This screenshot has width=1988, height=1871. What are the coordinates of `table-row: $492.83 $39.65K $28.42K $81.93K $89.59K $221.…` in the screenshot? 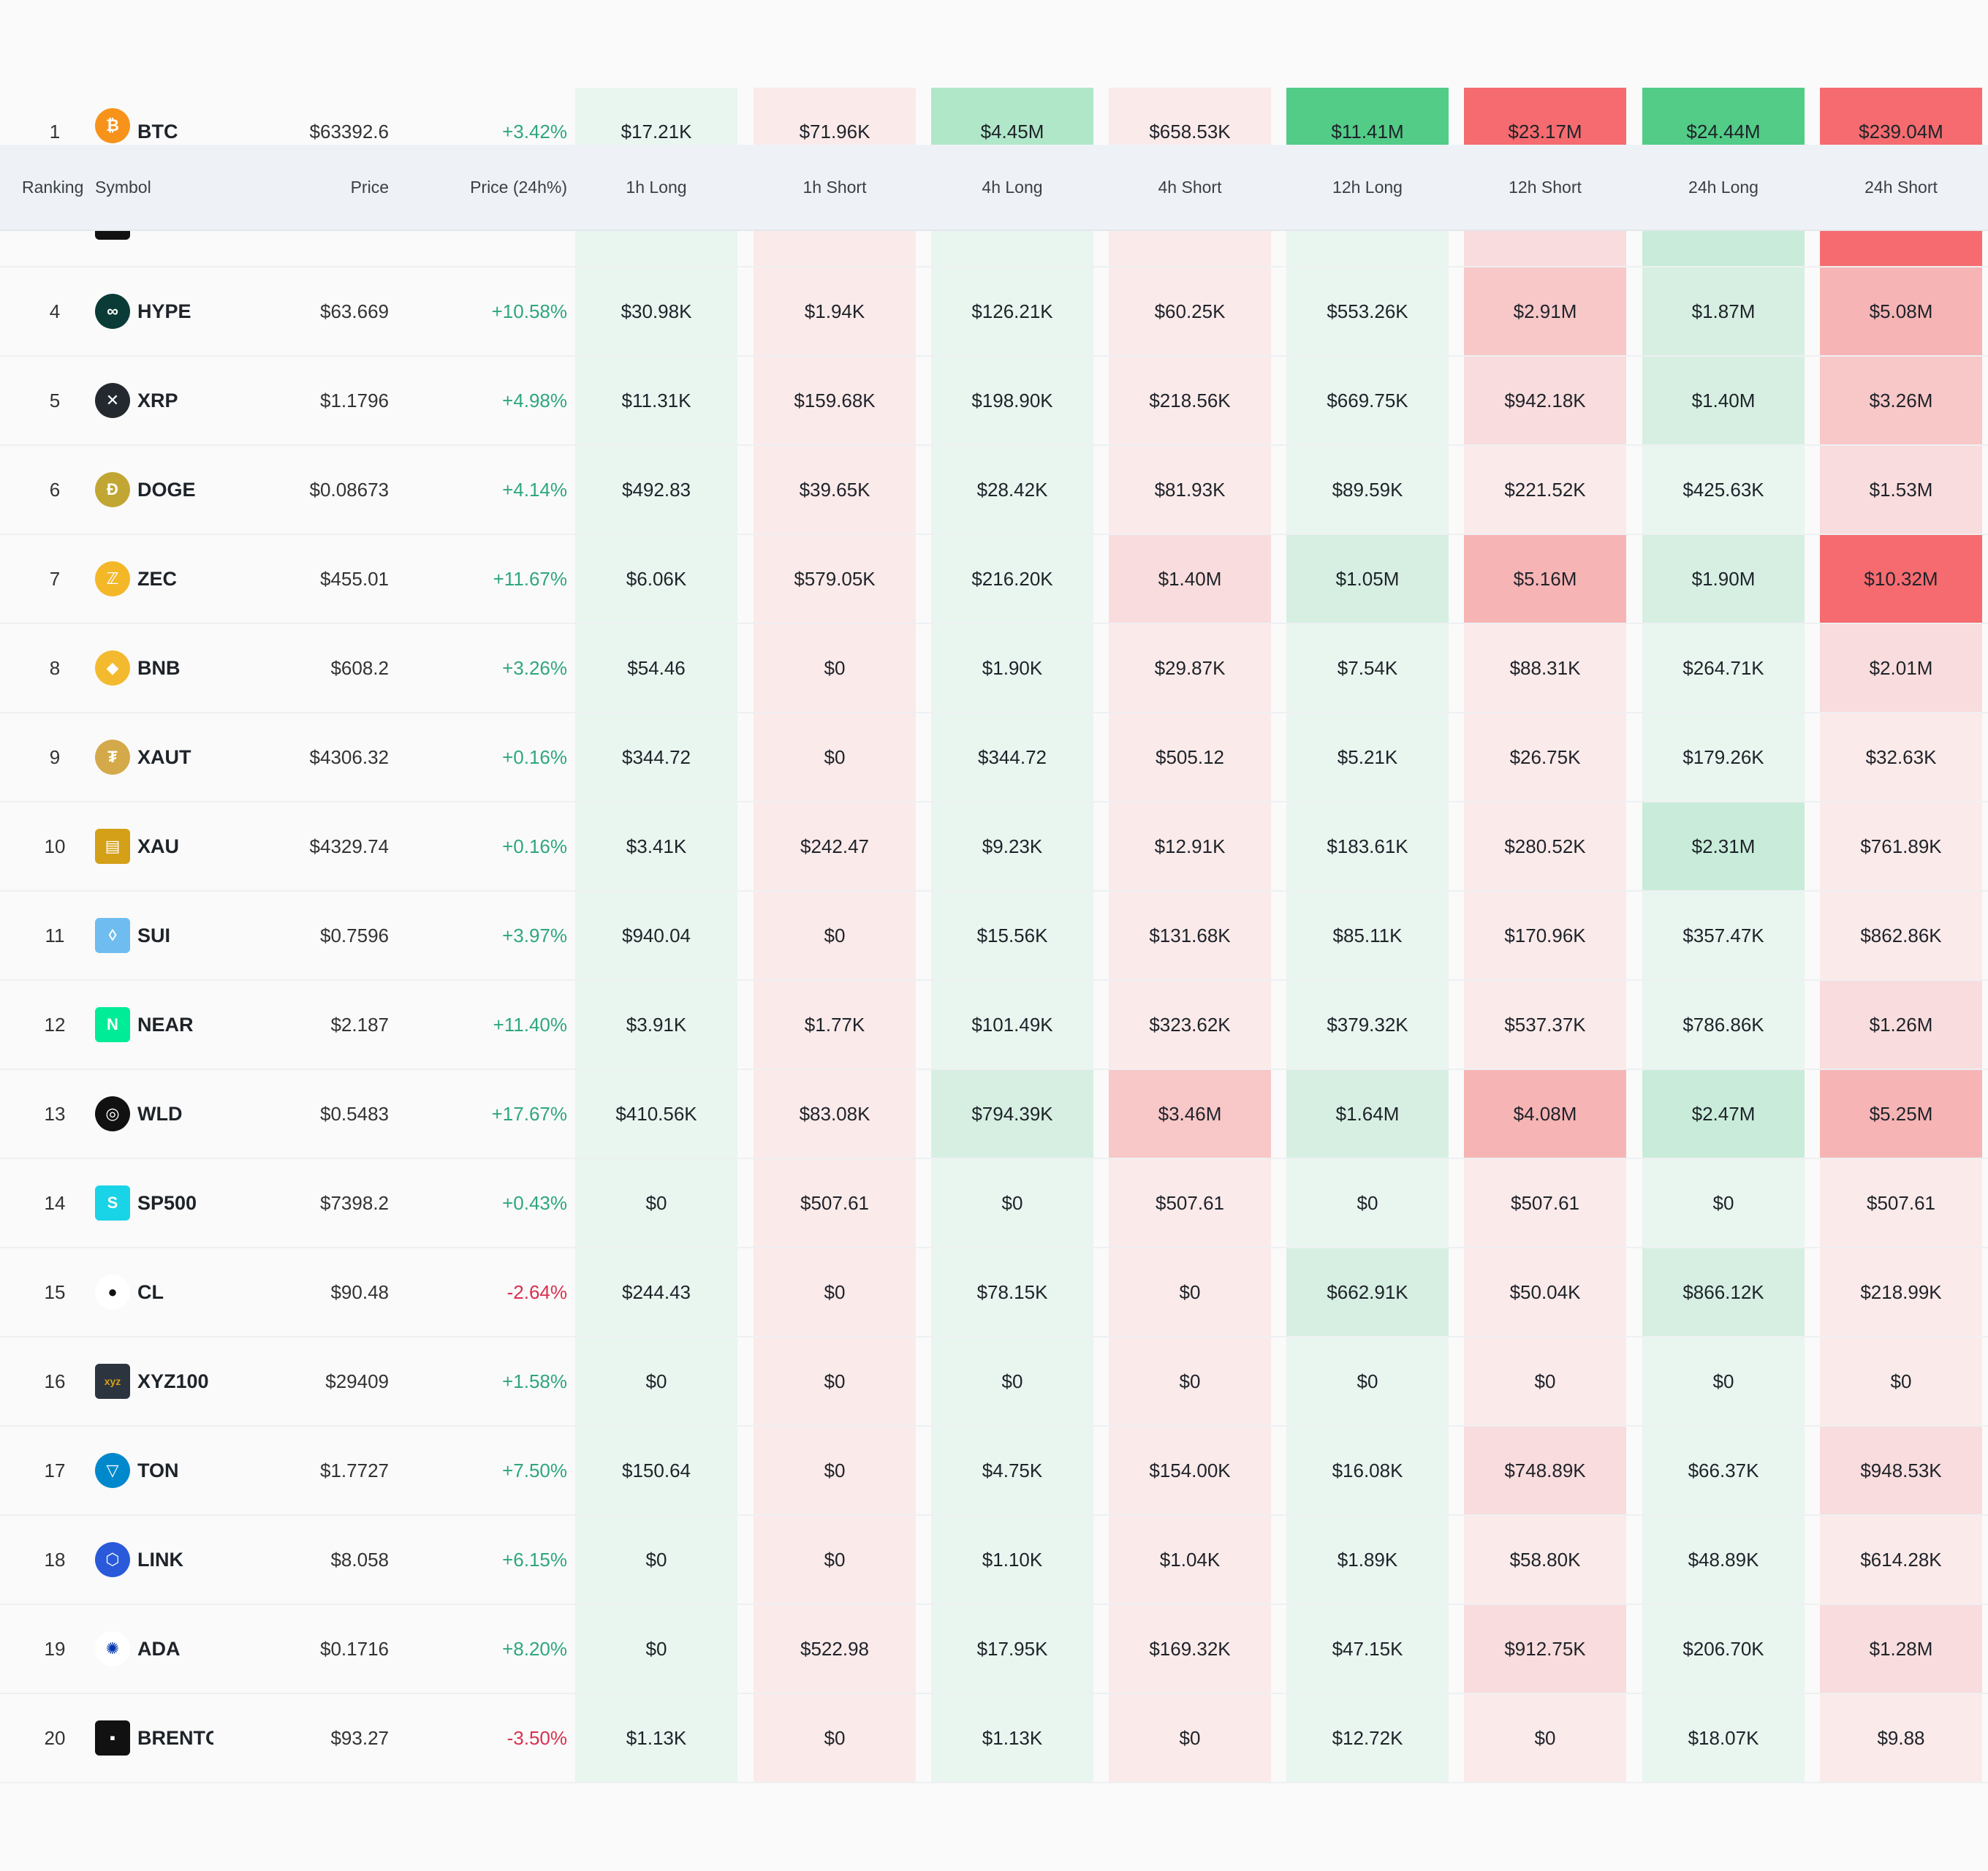 It's located at (994, 491).